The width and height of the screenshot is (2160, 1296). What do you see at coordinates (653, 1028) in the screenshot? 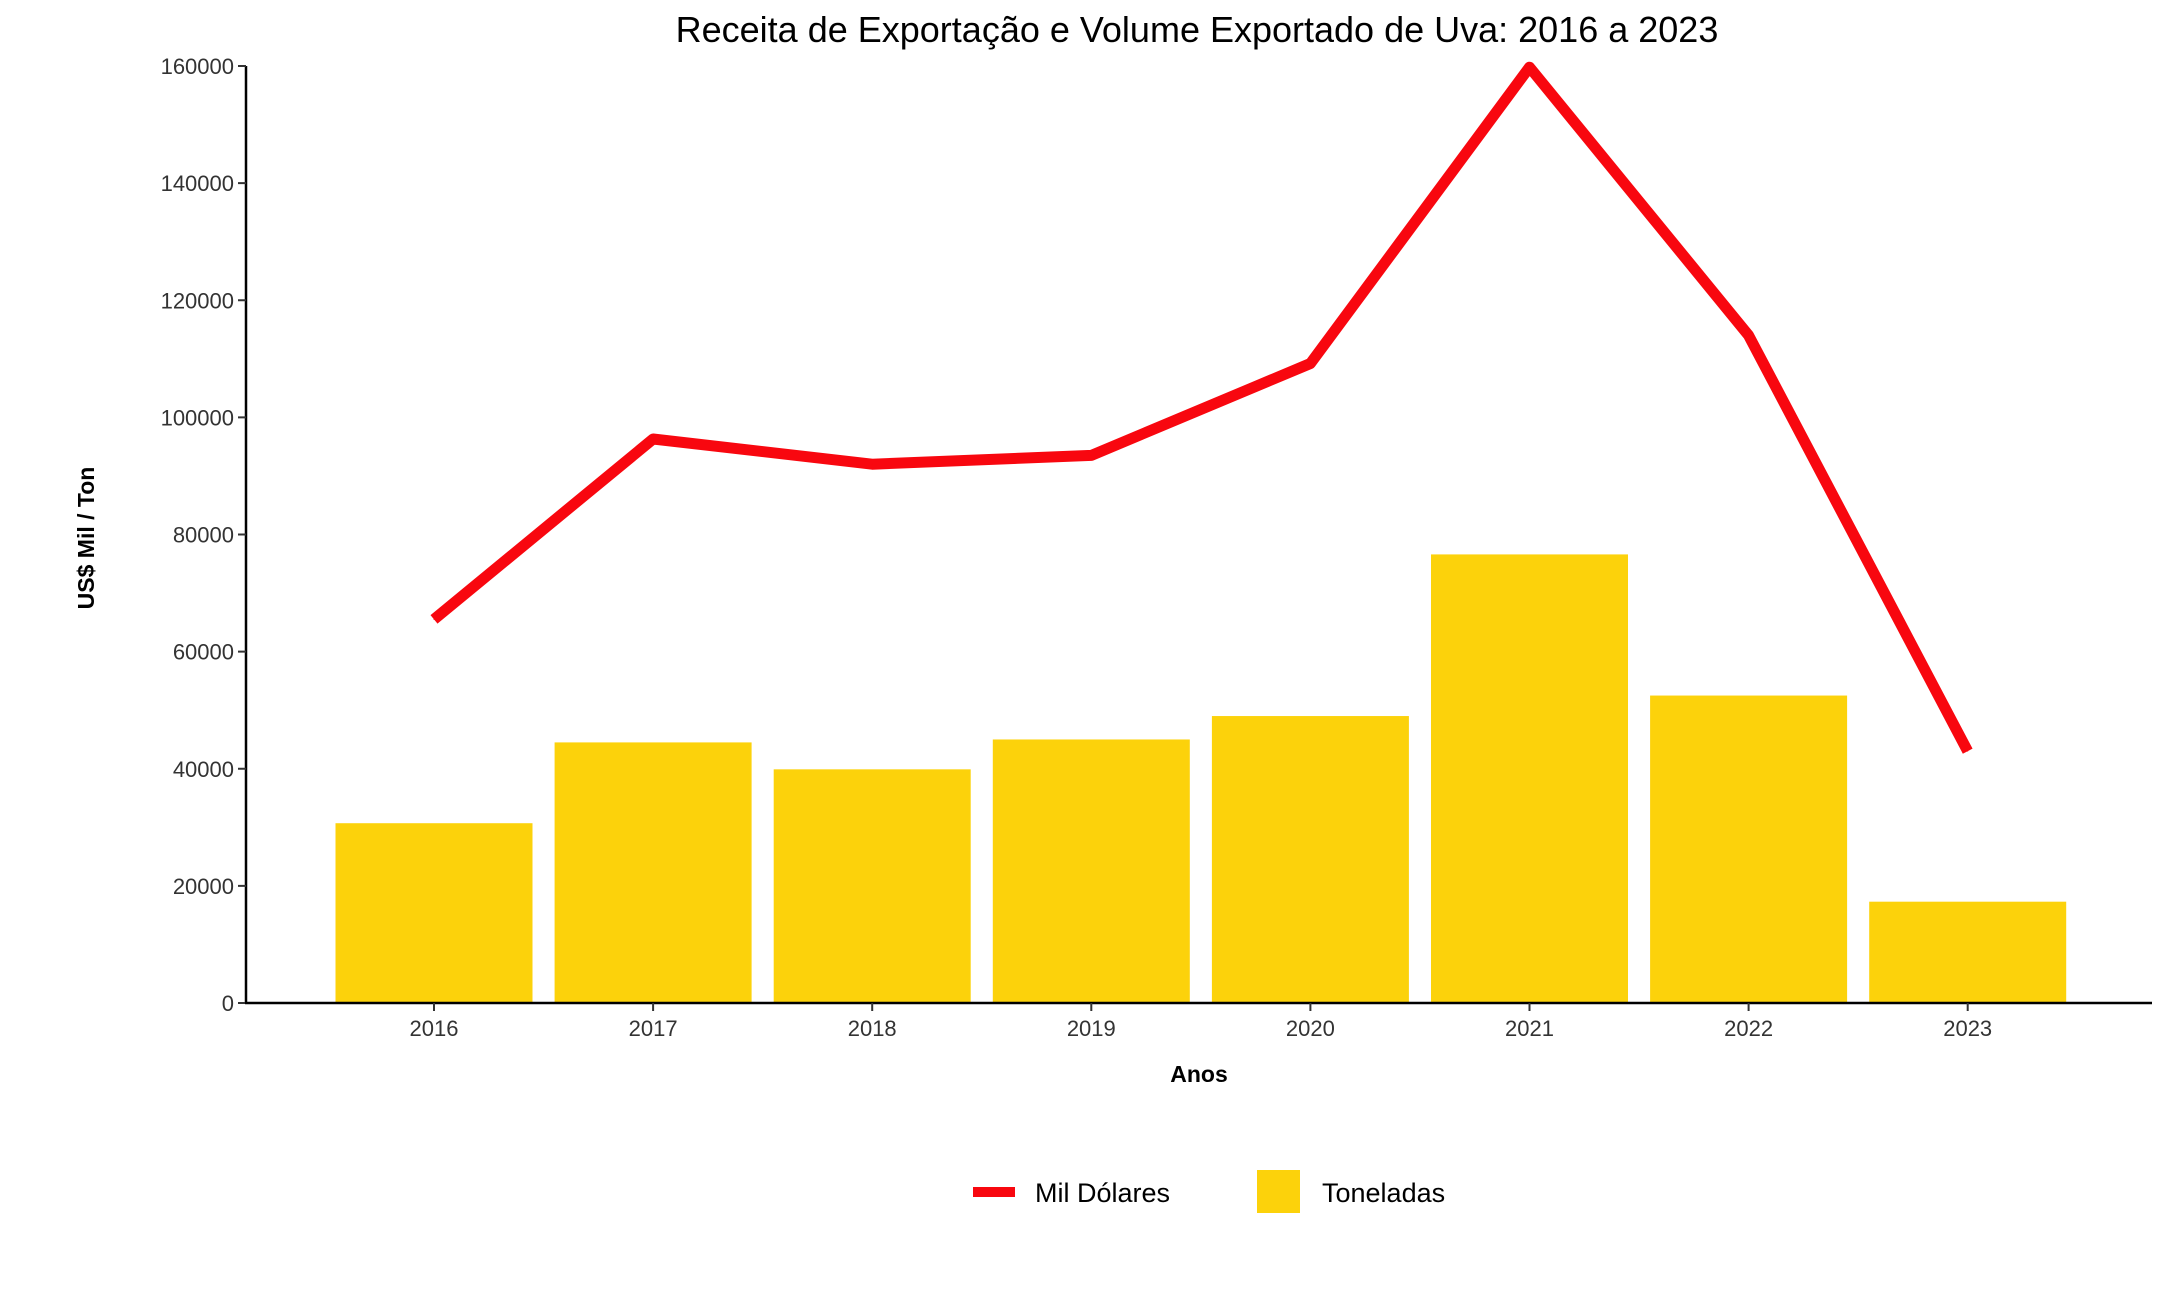
I see `x-tick-label: 2017` at bounding box center [653, 1028].